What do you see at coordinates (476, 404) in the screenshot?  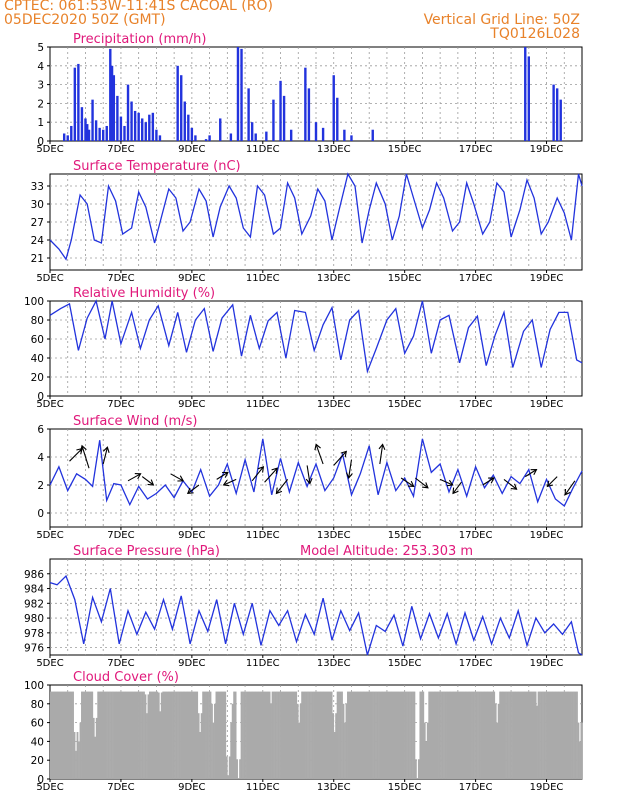 I see `rh-xtick-label: 17DEC` at bounding box center [476, 404].